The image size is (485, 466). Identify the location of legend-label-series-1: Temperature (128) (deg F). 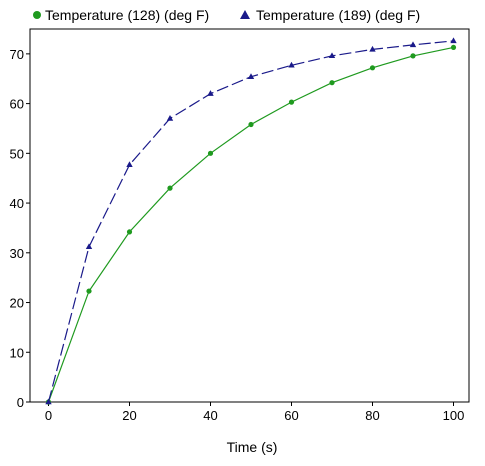
(127, 15).